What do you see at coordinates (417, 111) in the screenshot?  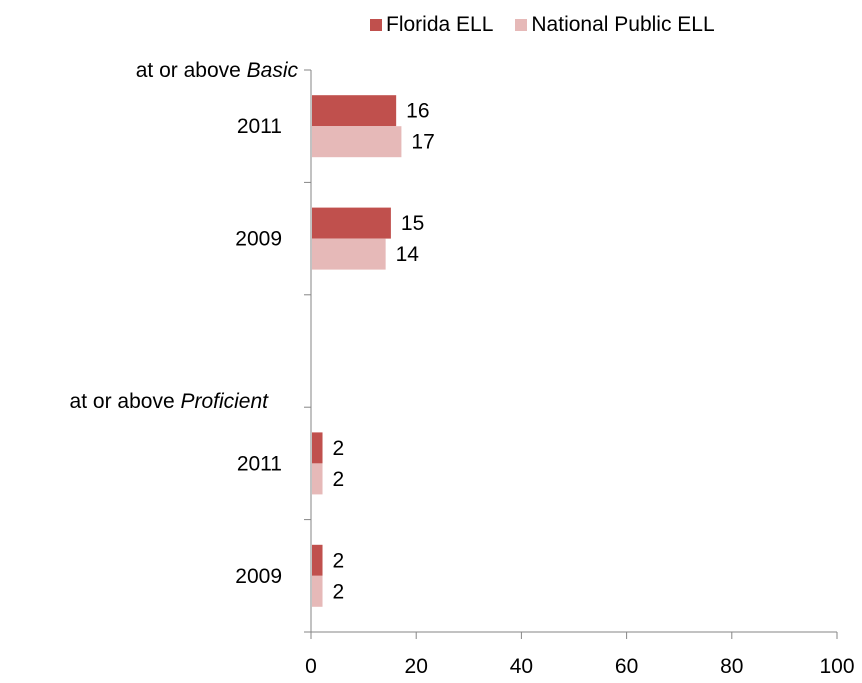 I see `data-label: 16` at bounding box center [417, 111].